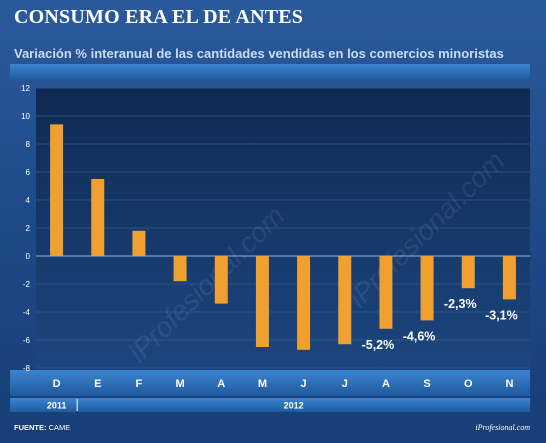  What do you see at coordinates (419, 336) in the screenshot?
I see `data-label: -4,6%` at bounding box center [419, 336].